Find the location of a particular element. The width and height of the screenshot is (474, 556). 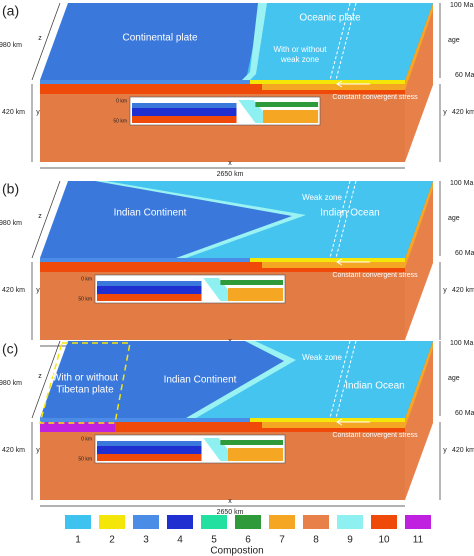

weak-zone: Weak zone is located at coordinates (322, 357).